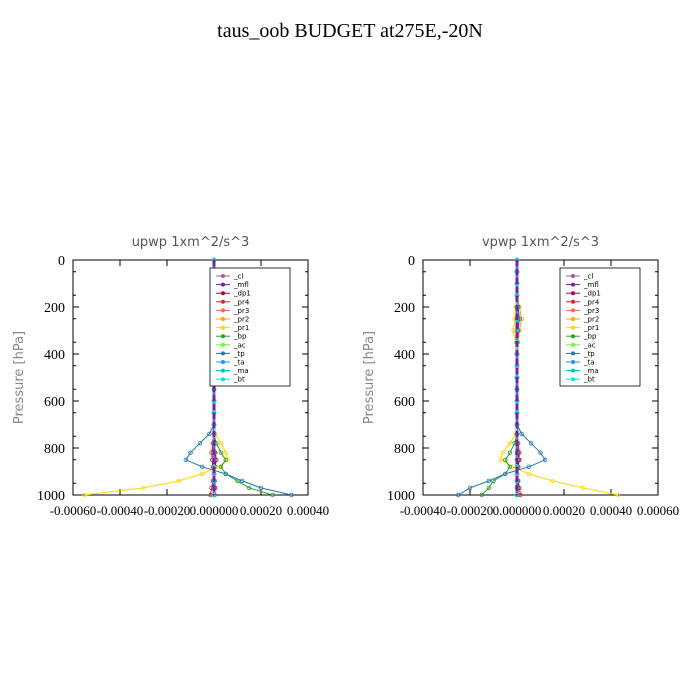 The width and height of the screenshot is (700, 700). What do you see at coordinates (73, 510) in the screenshot?
I see `x-tick-label: -0.00060` at bounding box center [73, 510].